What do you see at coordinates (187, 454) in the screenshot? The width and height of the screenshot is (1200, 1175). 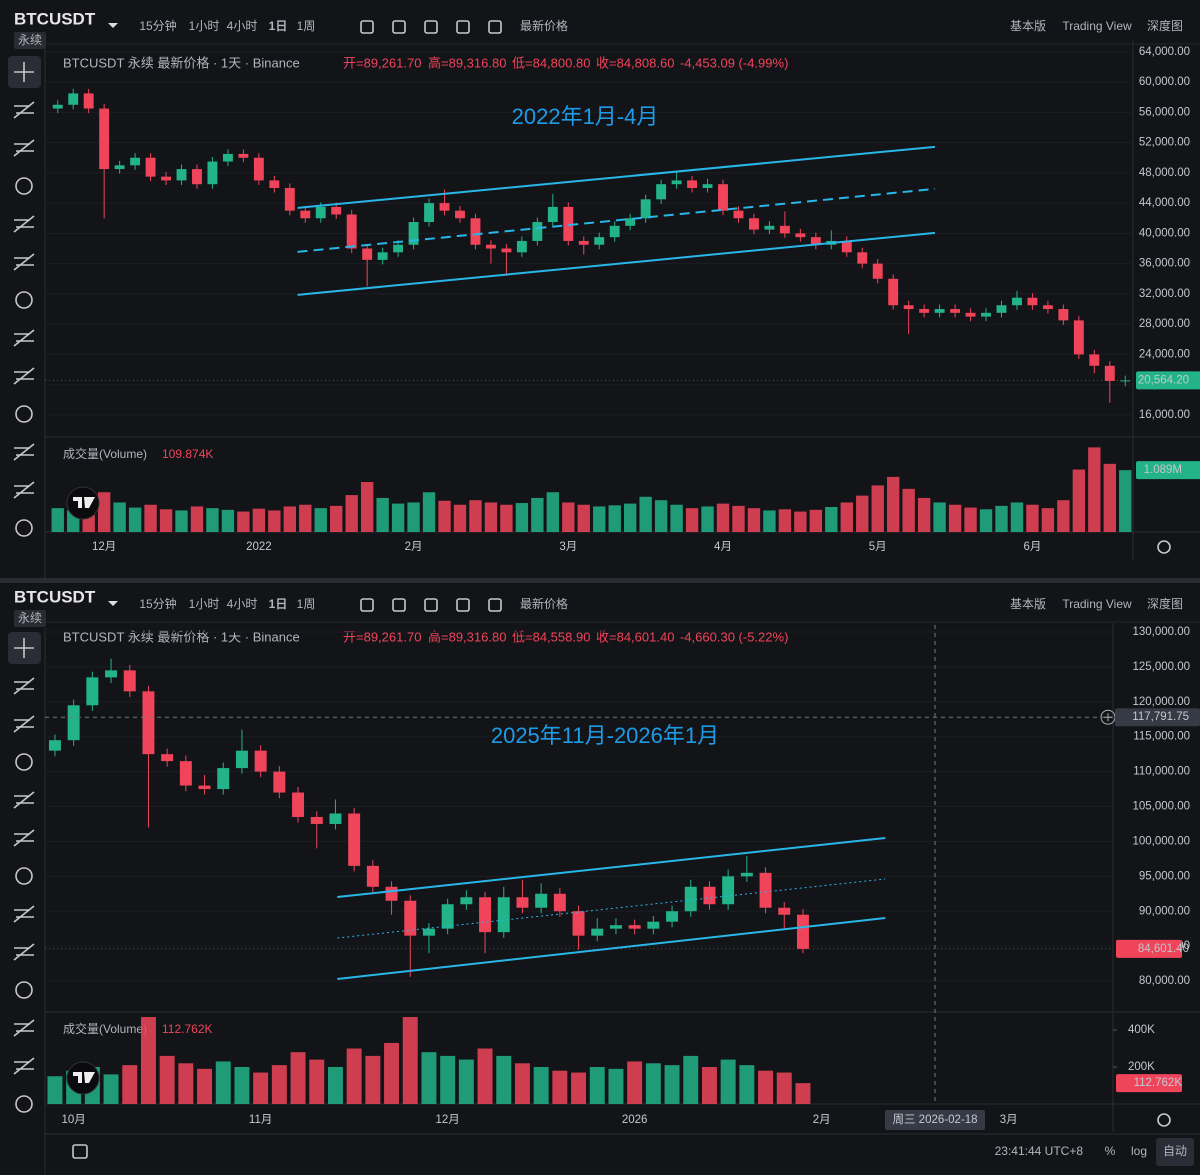 I see `volume-legend: 109.874K` at bounding box center [187, 454].